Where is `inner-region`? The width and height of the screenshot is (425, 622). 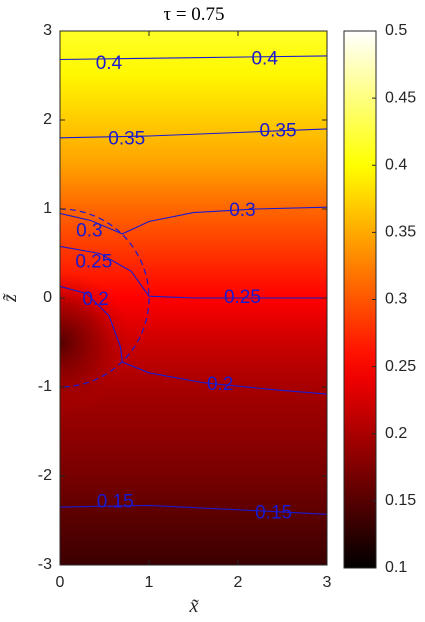 inner-region is located at coordinates (96, 342).